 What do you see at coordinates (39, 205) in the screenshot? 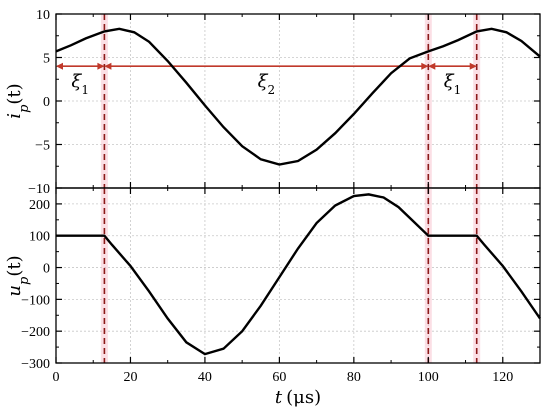
I see `y-tick-label: 200` at bounding box center [39, 205].